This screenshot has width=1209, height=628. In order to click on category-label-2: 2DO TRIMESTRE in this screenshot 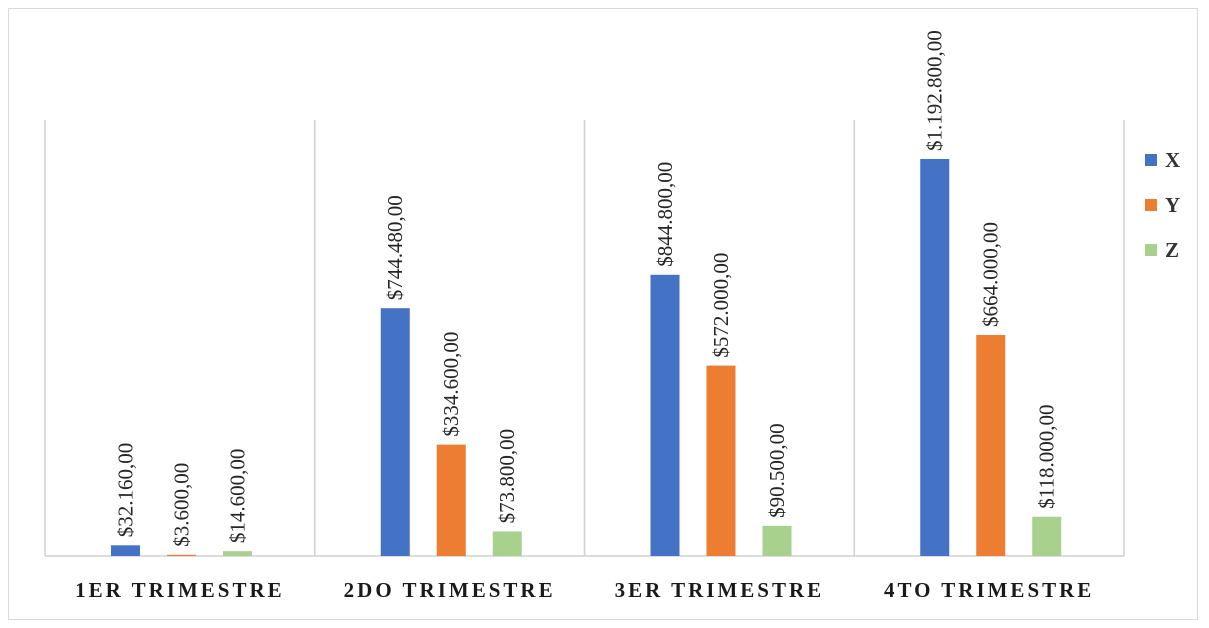, I will do `click(450, 590)`.